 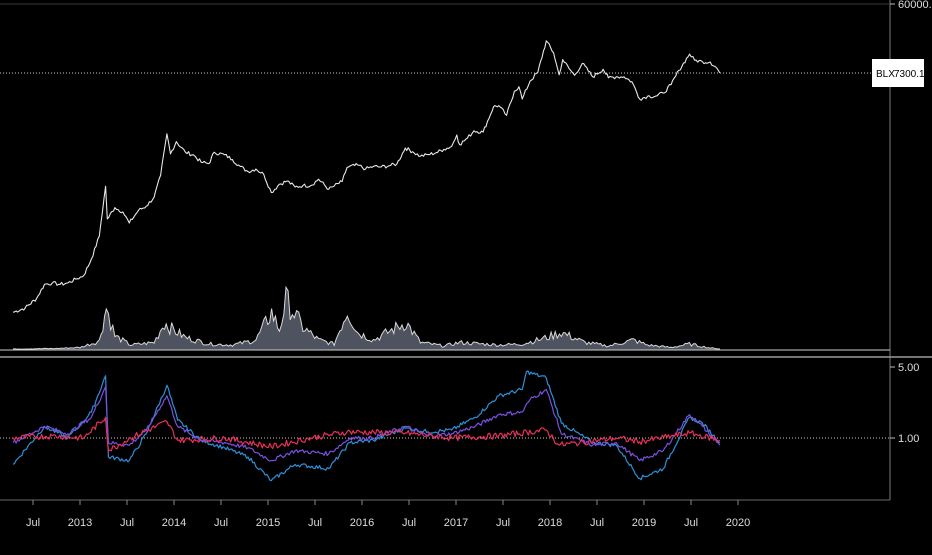 What do you see at coordinates (268, 523) in the screenshot?
I see `x-tick-label-5: 2015` at bounding box center [268, 523].